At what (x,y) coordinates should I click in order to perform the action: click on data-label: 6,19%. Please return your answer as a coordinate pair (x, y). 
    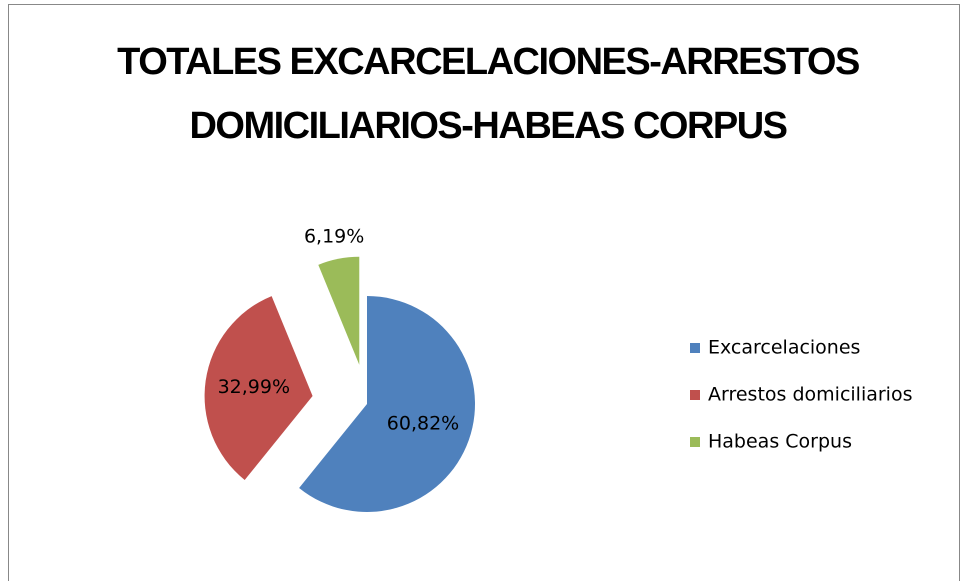
    Looking at the image, I should click on (334, 237).